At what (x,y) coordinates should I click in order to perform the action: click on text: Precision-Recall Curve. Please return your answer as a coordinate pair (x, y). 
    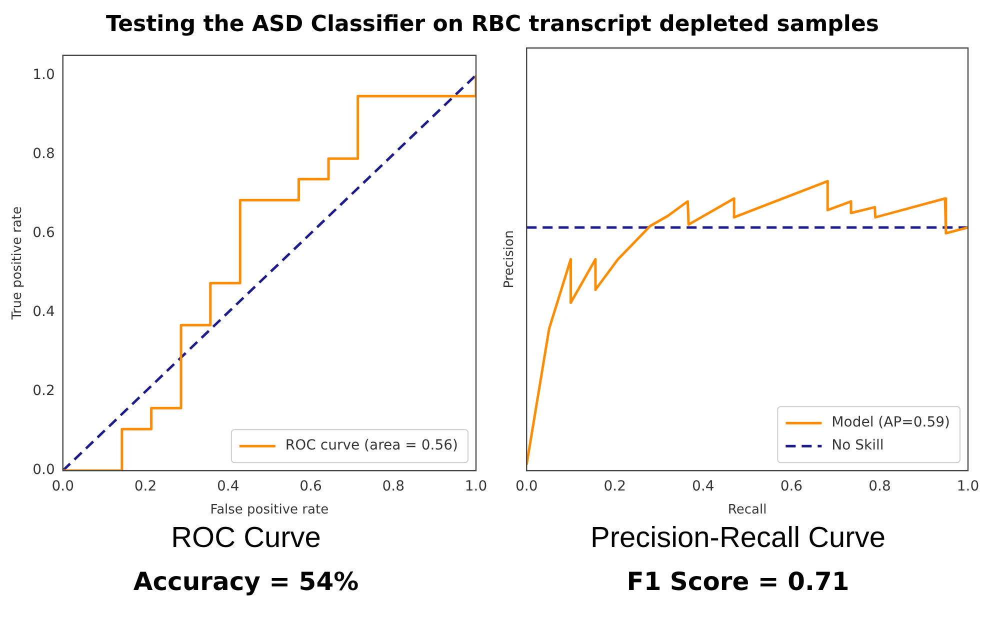
    Looking at the image, I should click on (738, 538).